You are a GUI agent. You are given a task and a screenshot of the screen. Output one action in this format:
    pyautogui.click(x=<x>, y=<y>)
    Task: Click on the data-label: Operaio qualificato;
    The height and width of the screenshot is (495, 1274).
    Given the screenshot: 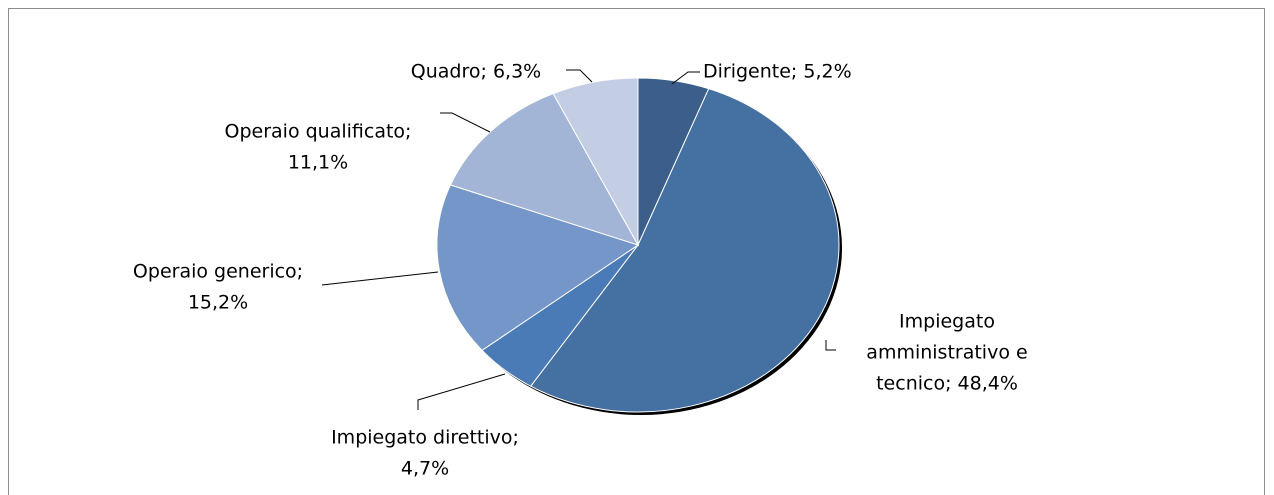 What is the action you would take?
    pyautogui.click(x=318, y=132)
    